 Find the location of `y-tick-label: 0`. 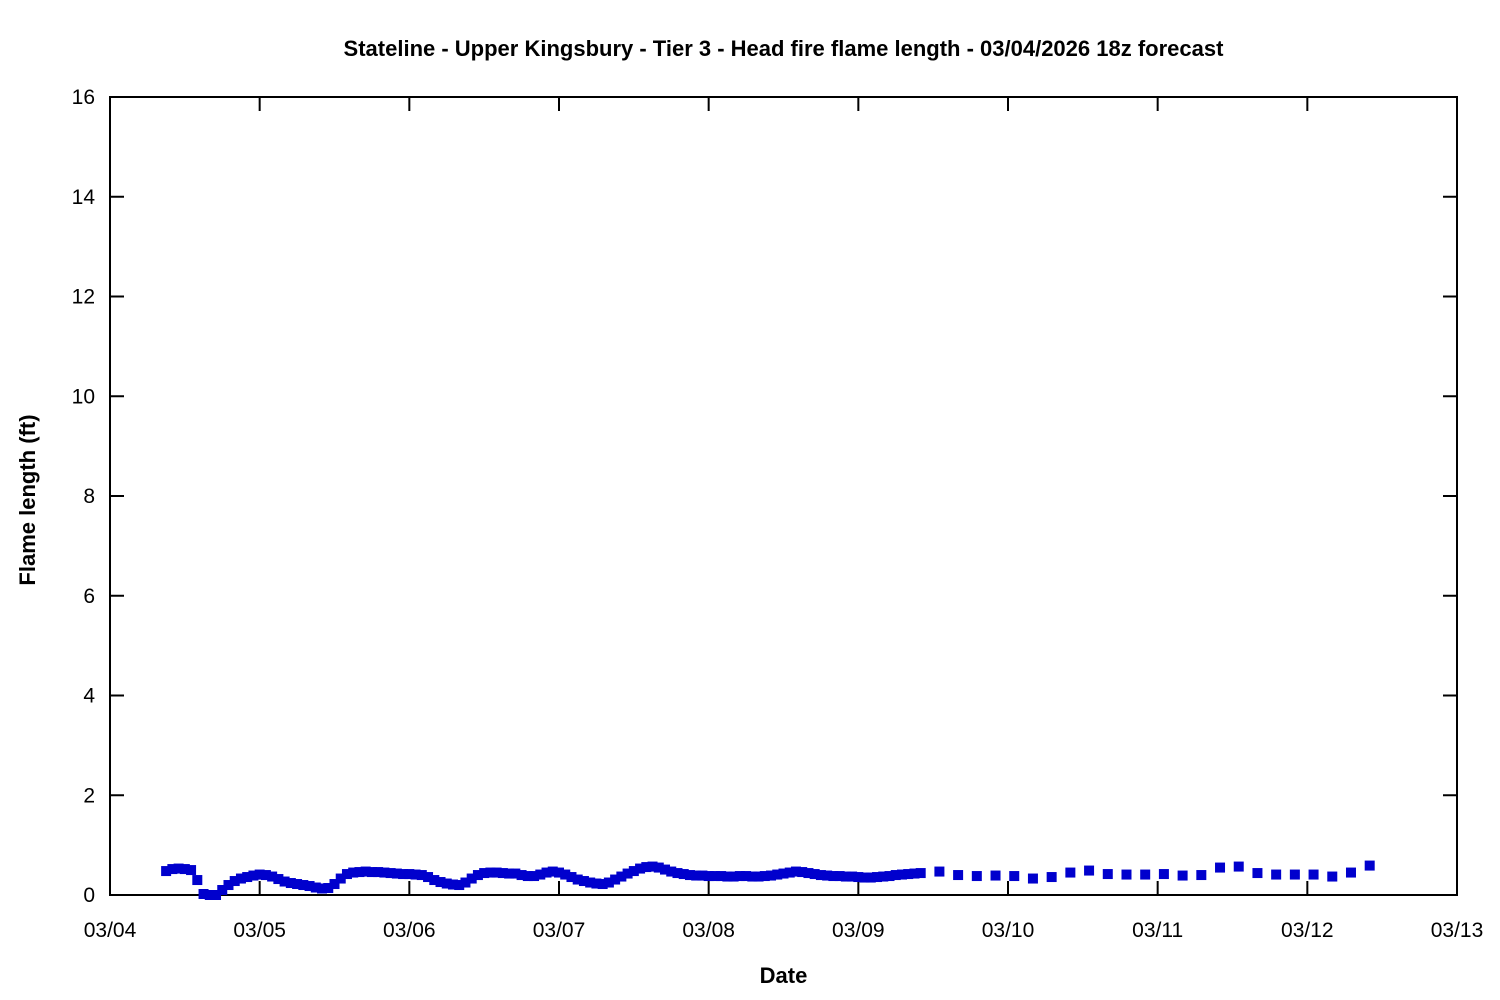

y-tick-label: 0 is located at coordinates (89, 895).